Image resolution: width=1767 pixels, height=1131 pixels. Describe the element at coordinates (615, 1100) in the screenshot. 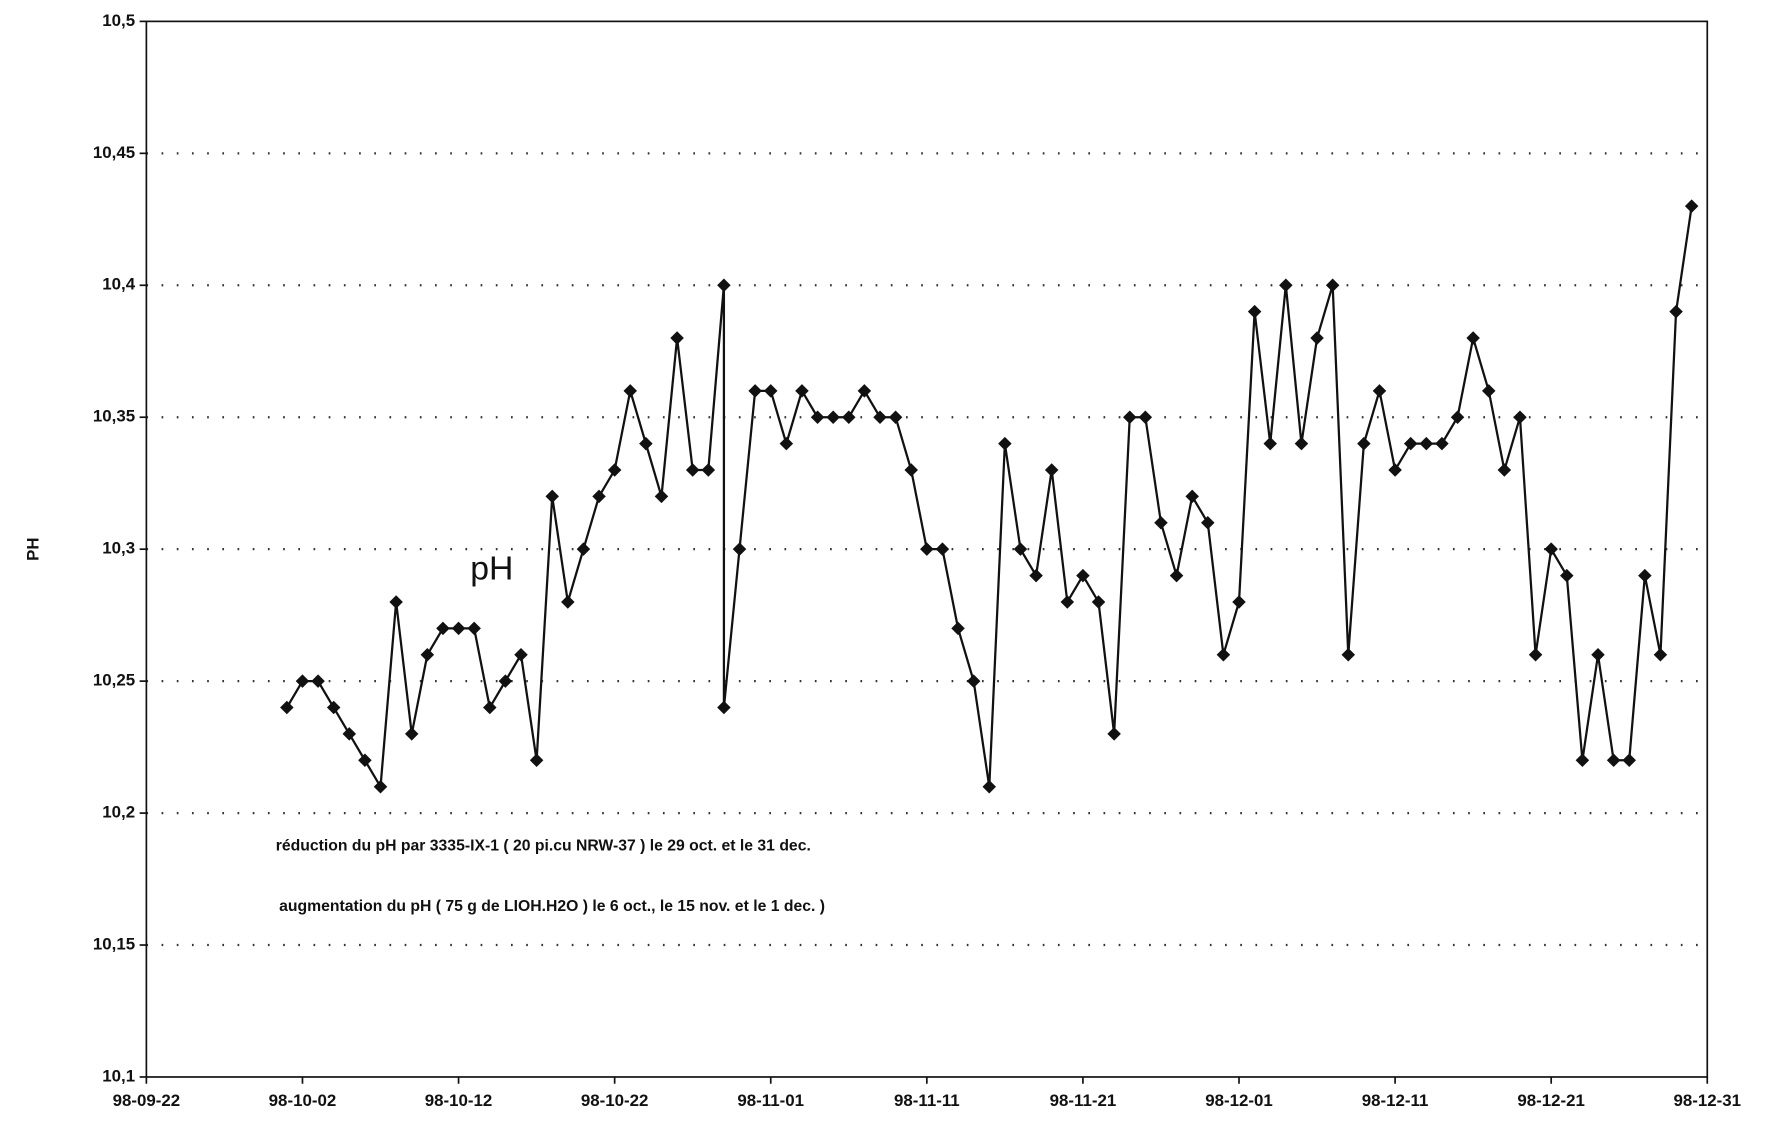

I see `x-tick-label: 98-10-22` at that location.